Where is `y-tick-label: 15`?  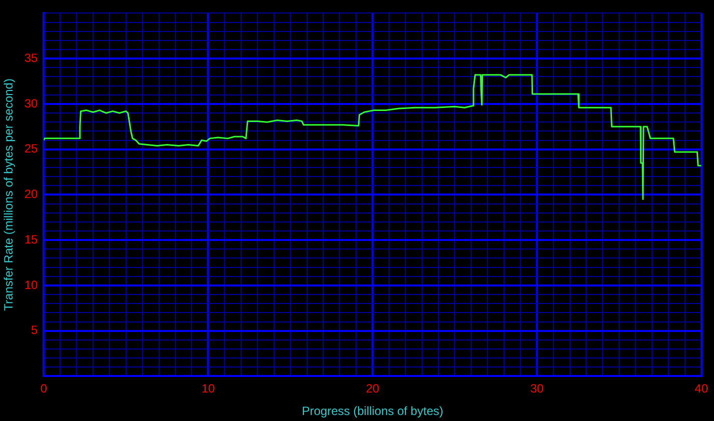 y-tick-label: 15 is located at coordinates (31, 239).